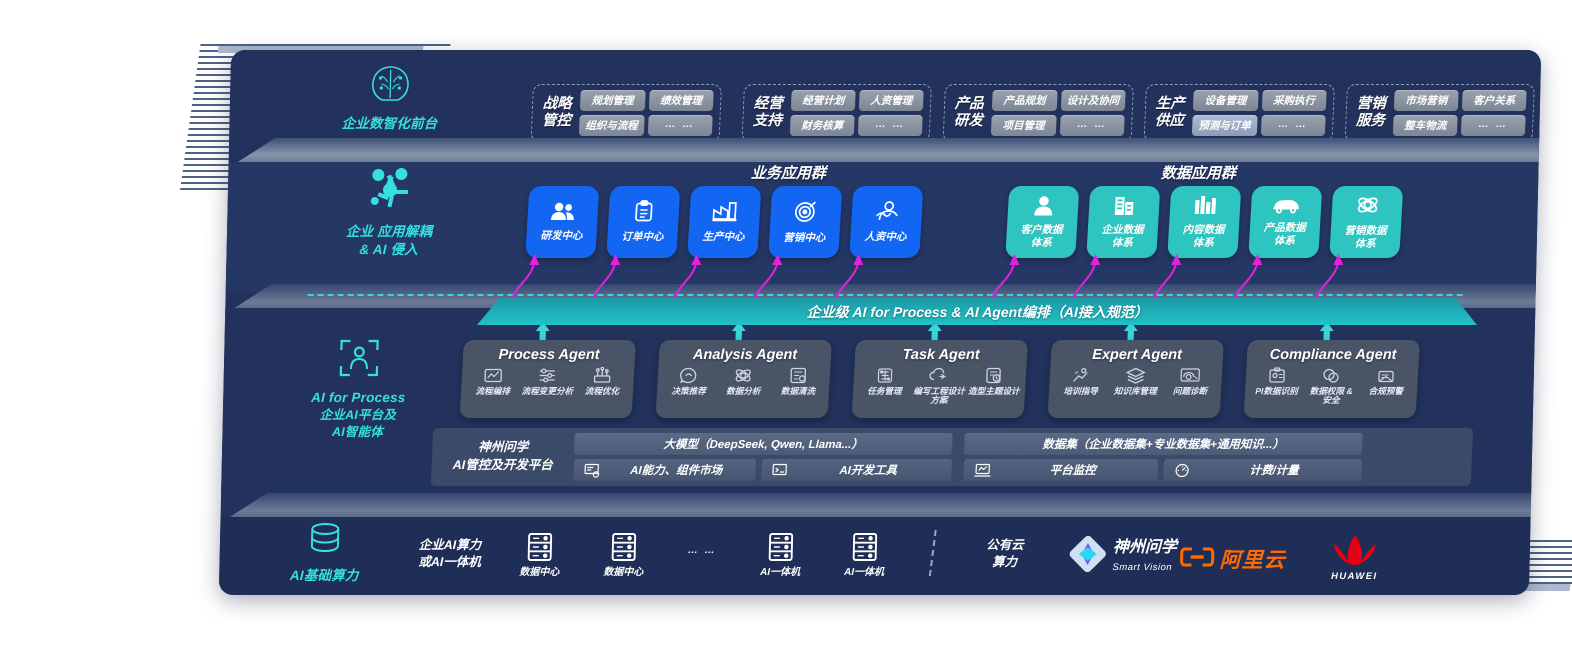  Describe the element at coordinates (823, 100) in the screenshot. I see `domain-cell: 经营计划` at that location.